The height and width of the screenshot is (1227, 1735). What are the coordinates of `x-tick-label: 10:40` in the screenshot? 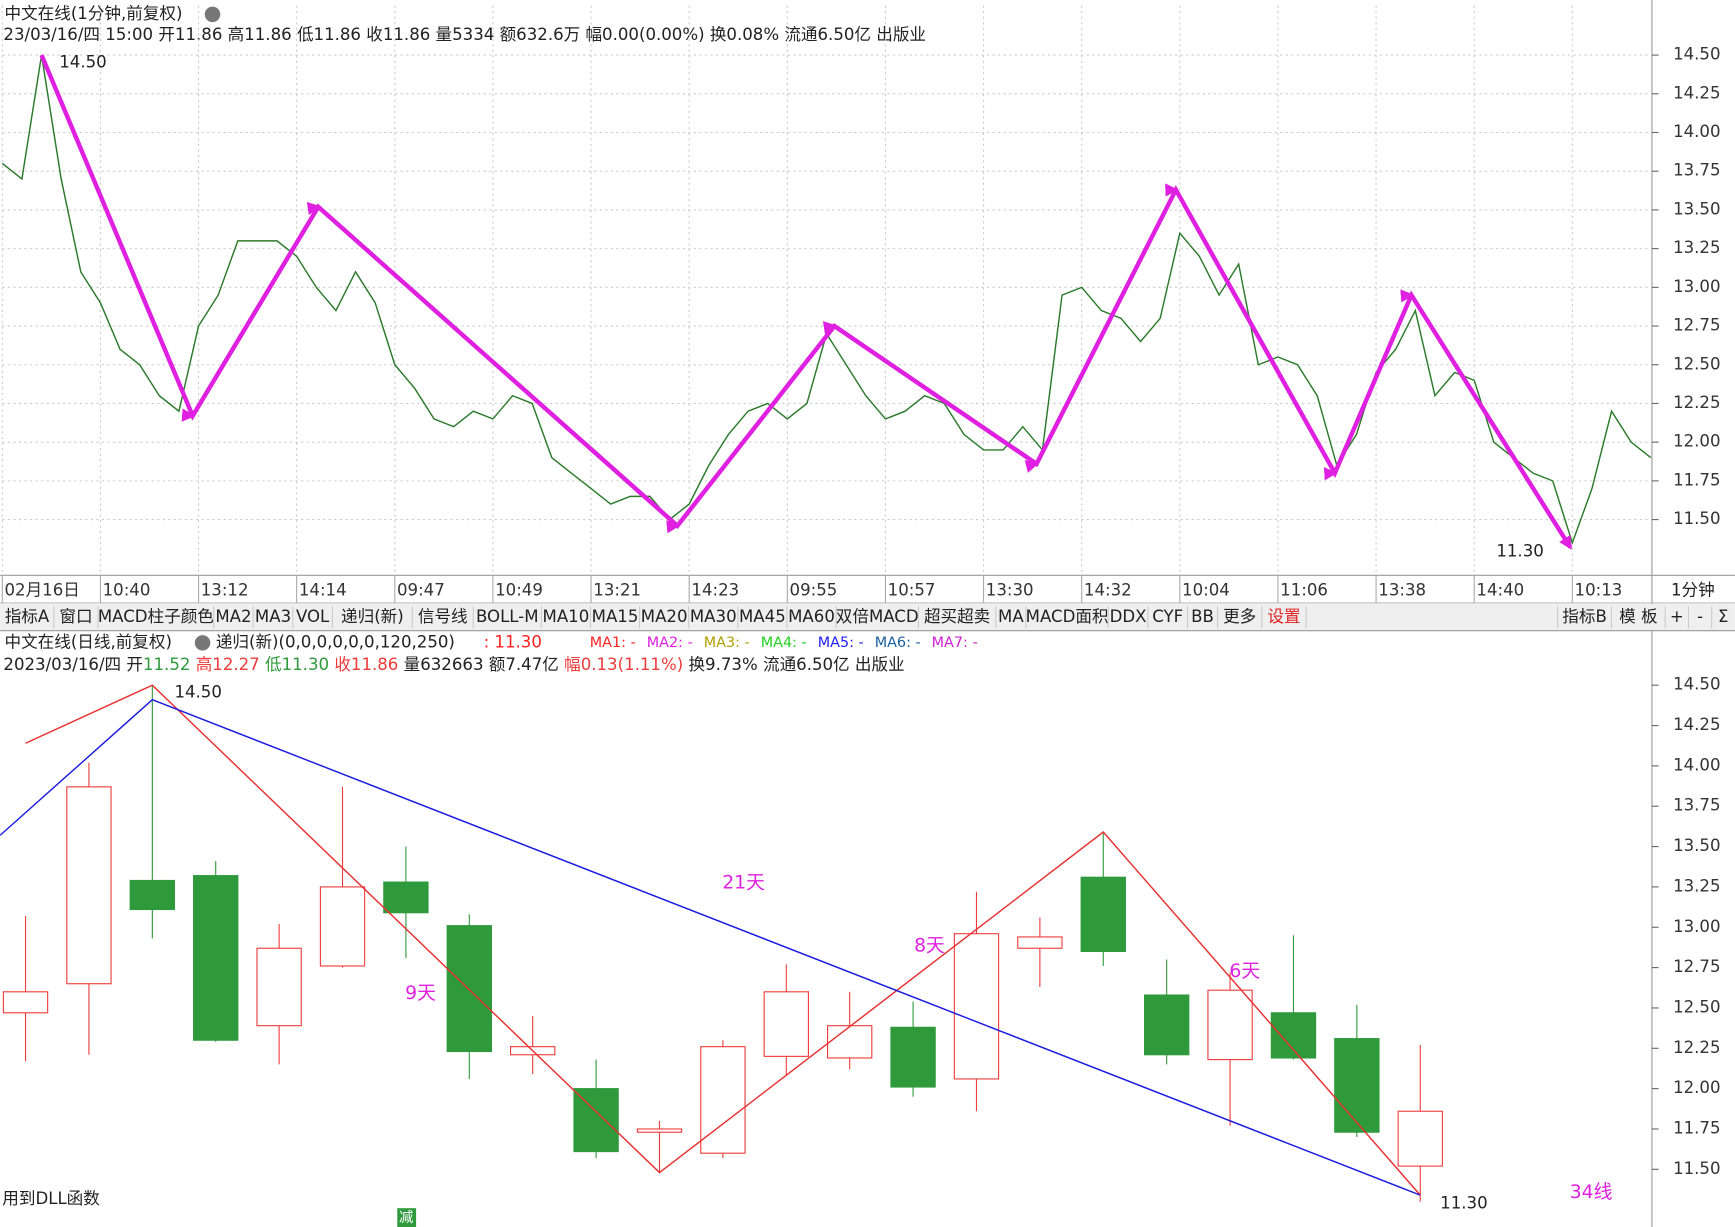 It's located at (127, 589).